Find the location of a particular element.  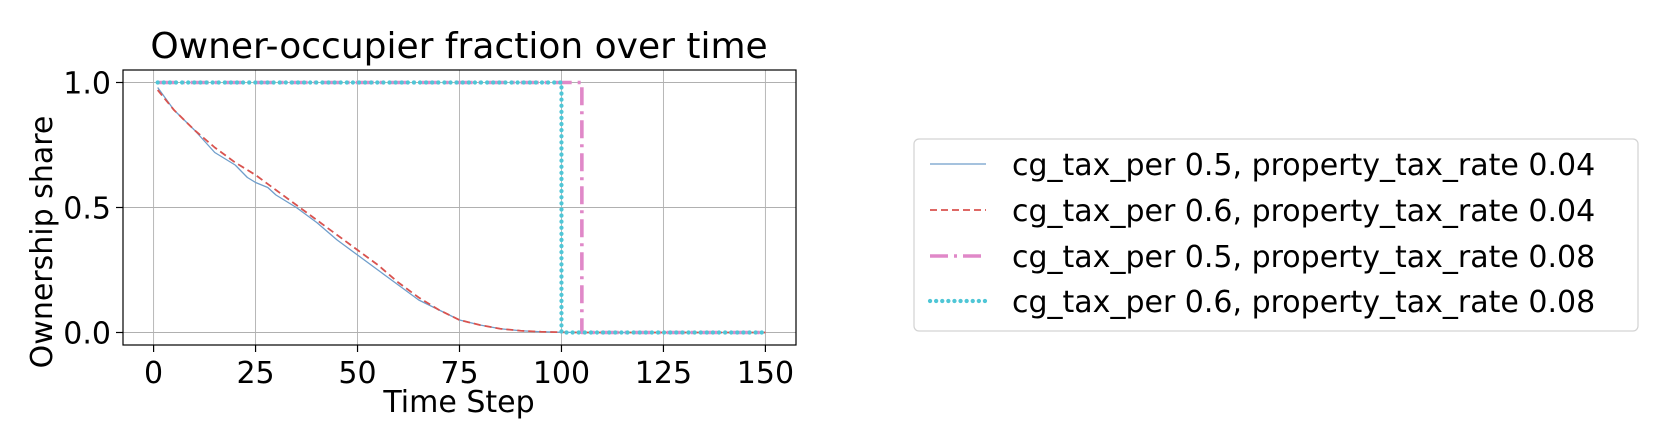

x-tick-label: 100 is located at coordinates (561, 373).